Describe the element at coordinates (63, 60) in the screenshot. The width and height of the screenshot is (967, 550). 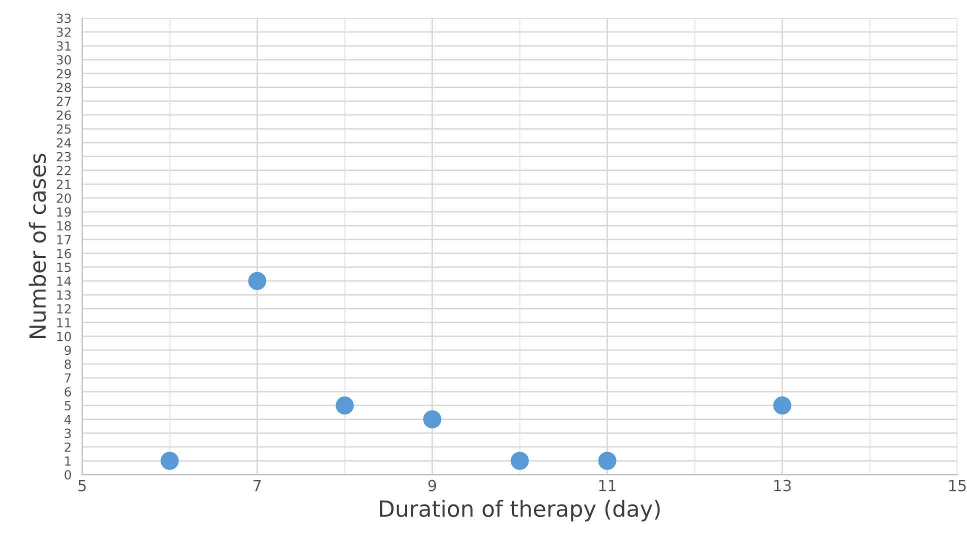
I see `y-tick-label: 30` at that location.